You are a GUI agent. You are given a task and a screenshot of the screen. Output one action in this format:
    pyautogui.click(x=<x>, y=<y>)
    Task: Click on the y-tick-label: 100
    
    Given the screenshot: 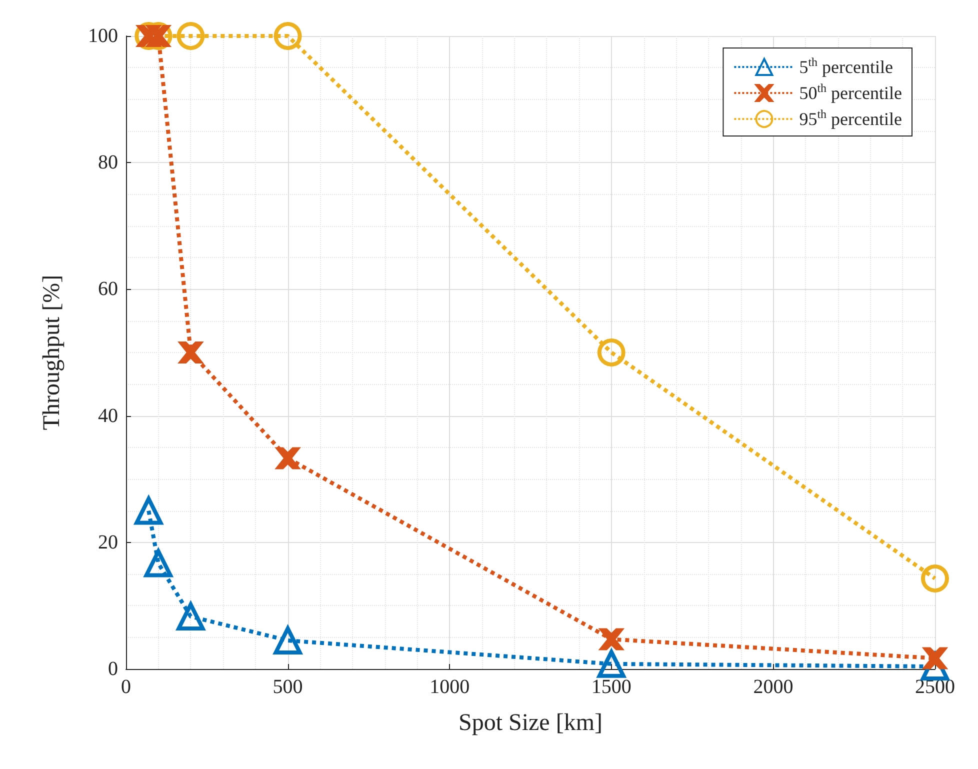 What is the action you would take?
    pyautogui.click(x=103, y=36)
    